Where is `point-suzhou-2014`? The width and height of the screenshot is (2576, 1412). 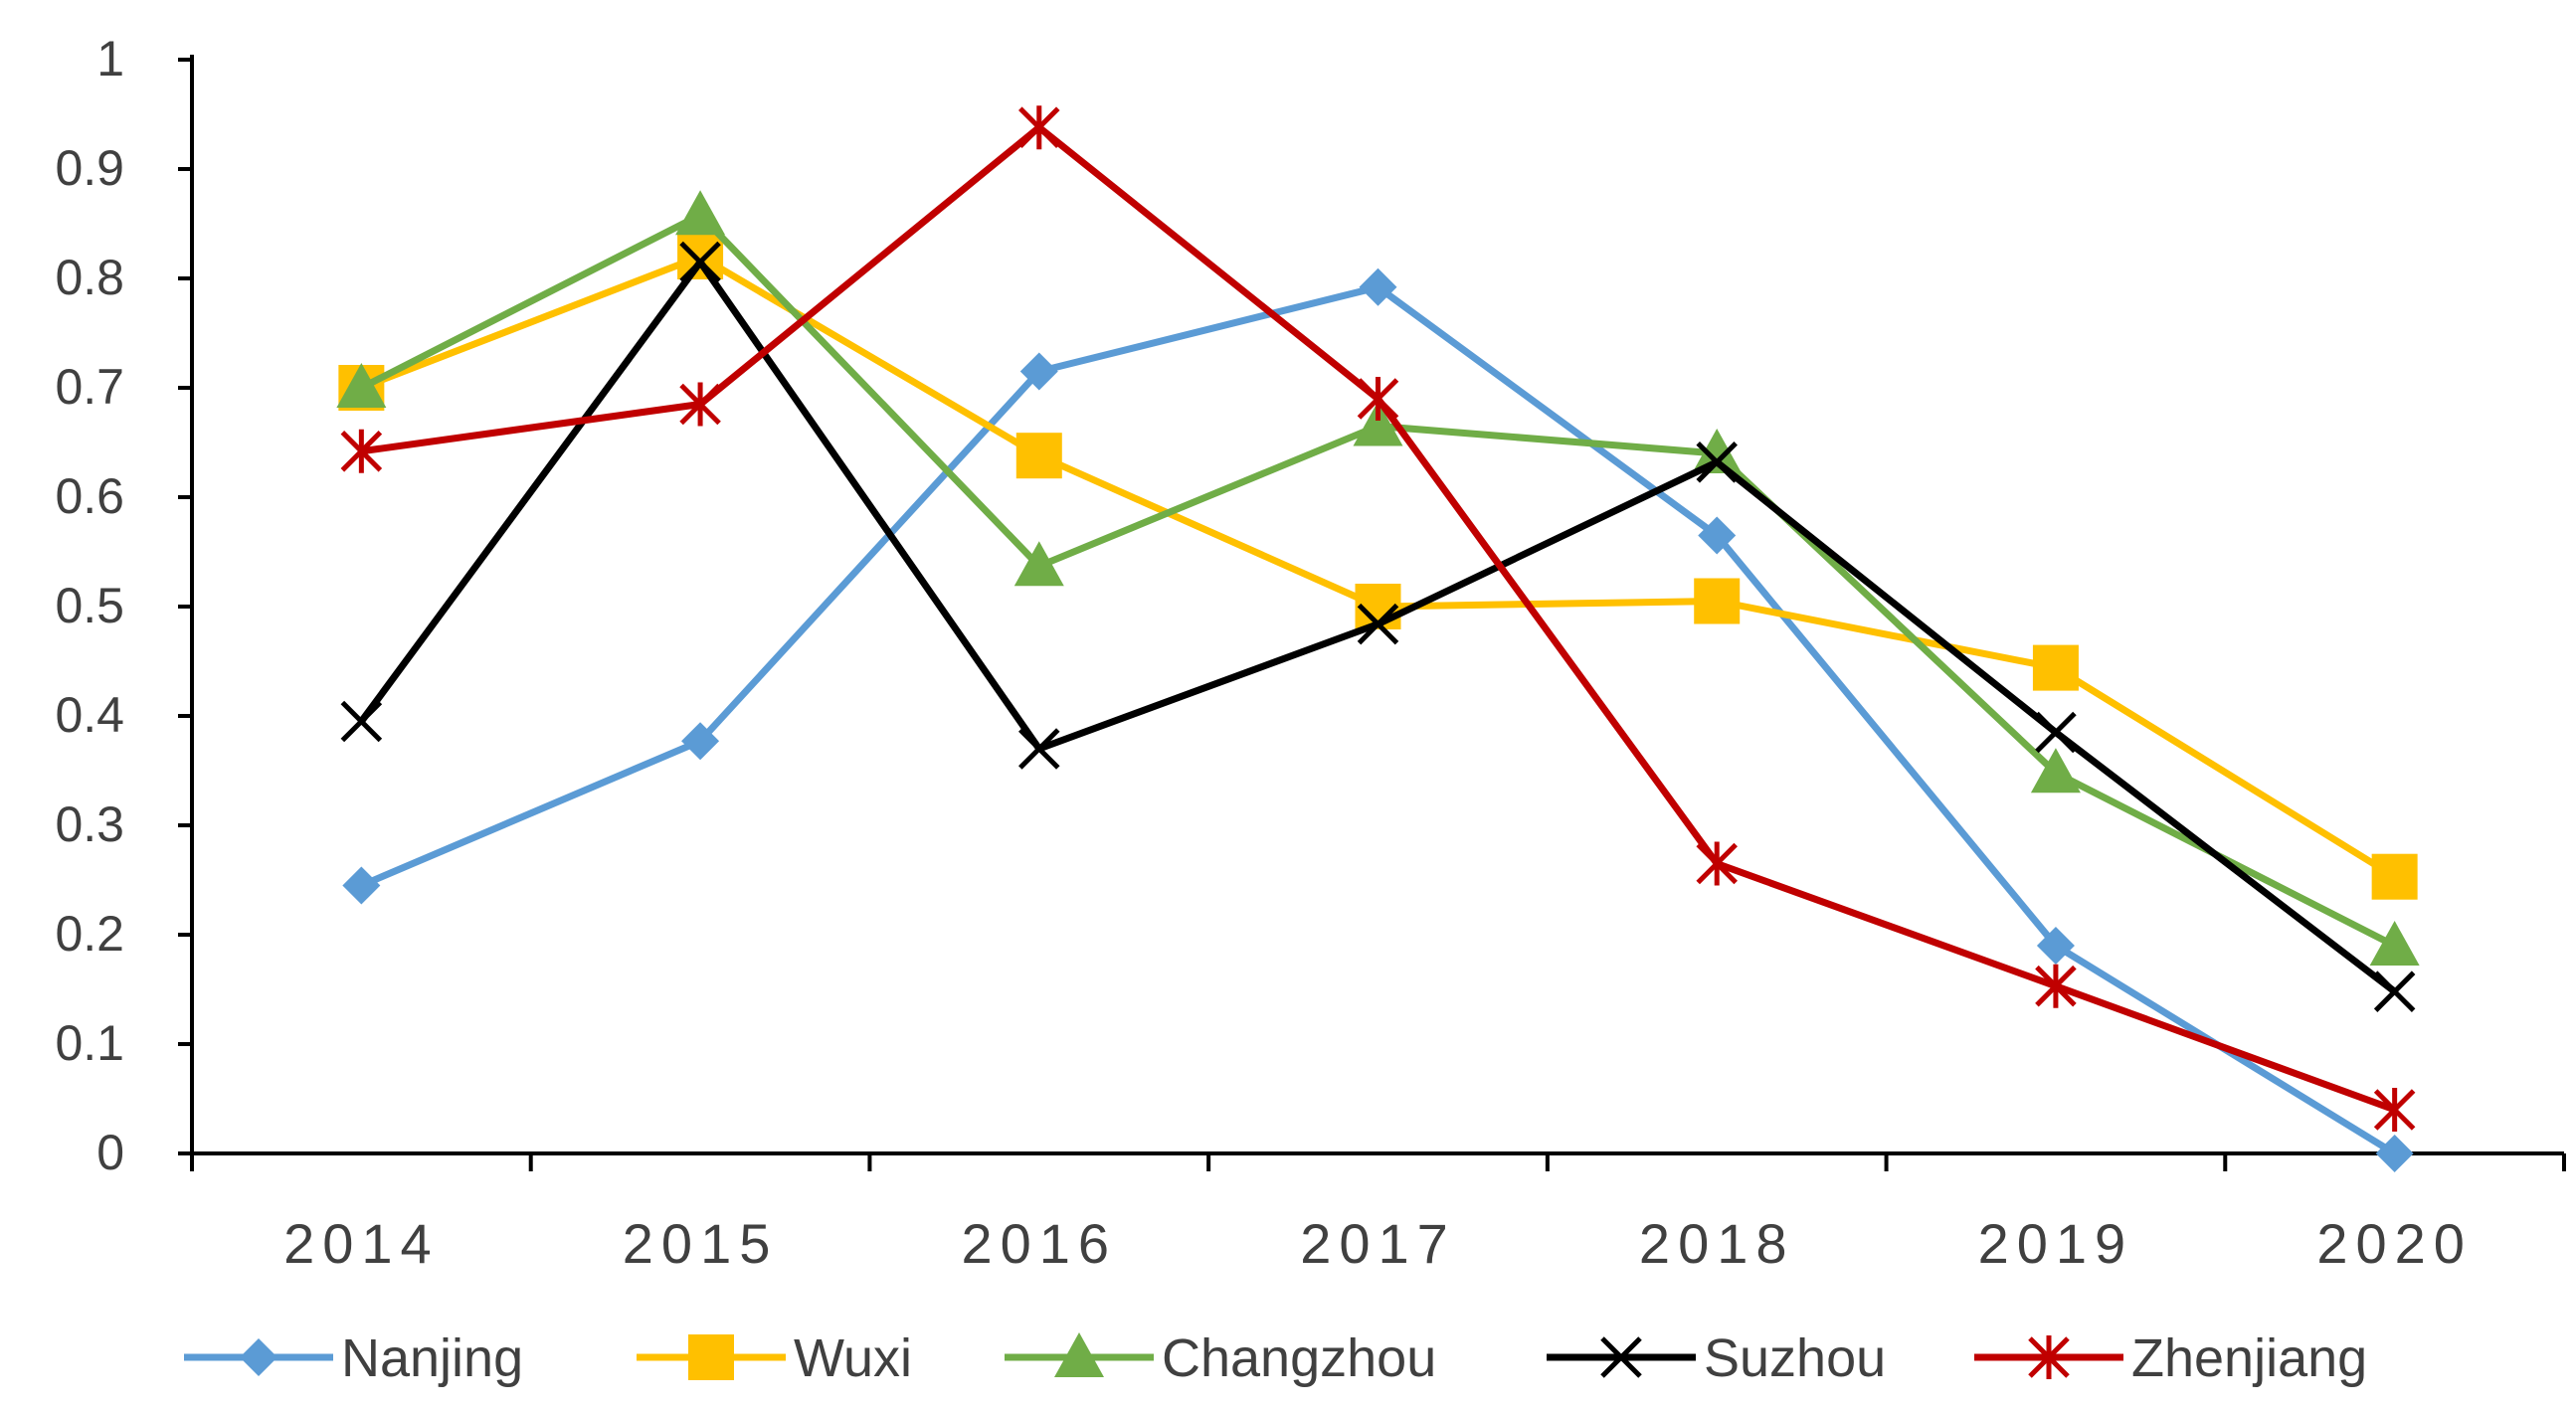 point-suzhou-2014 is located at coordinates (361, 722).